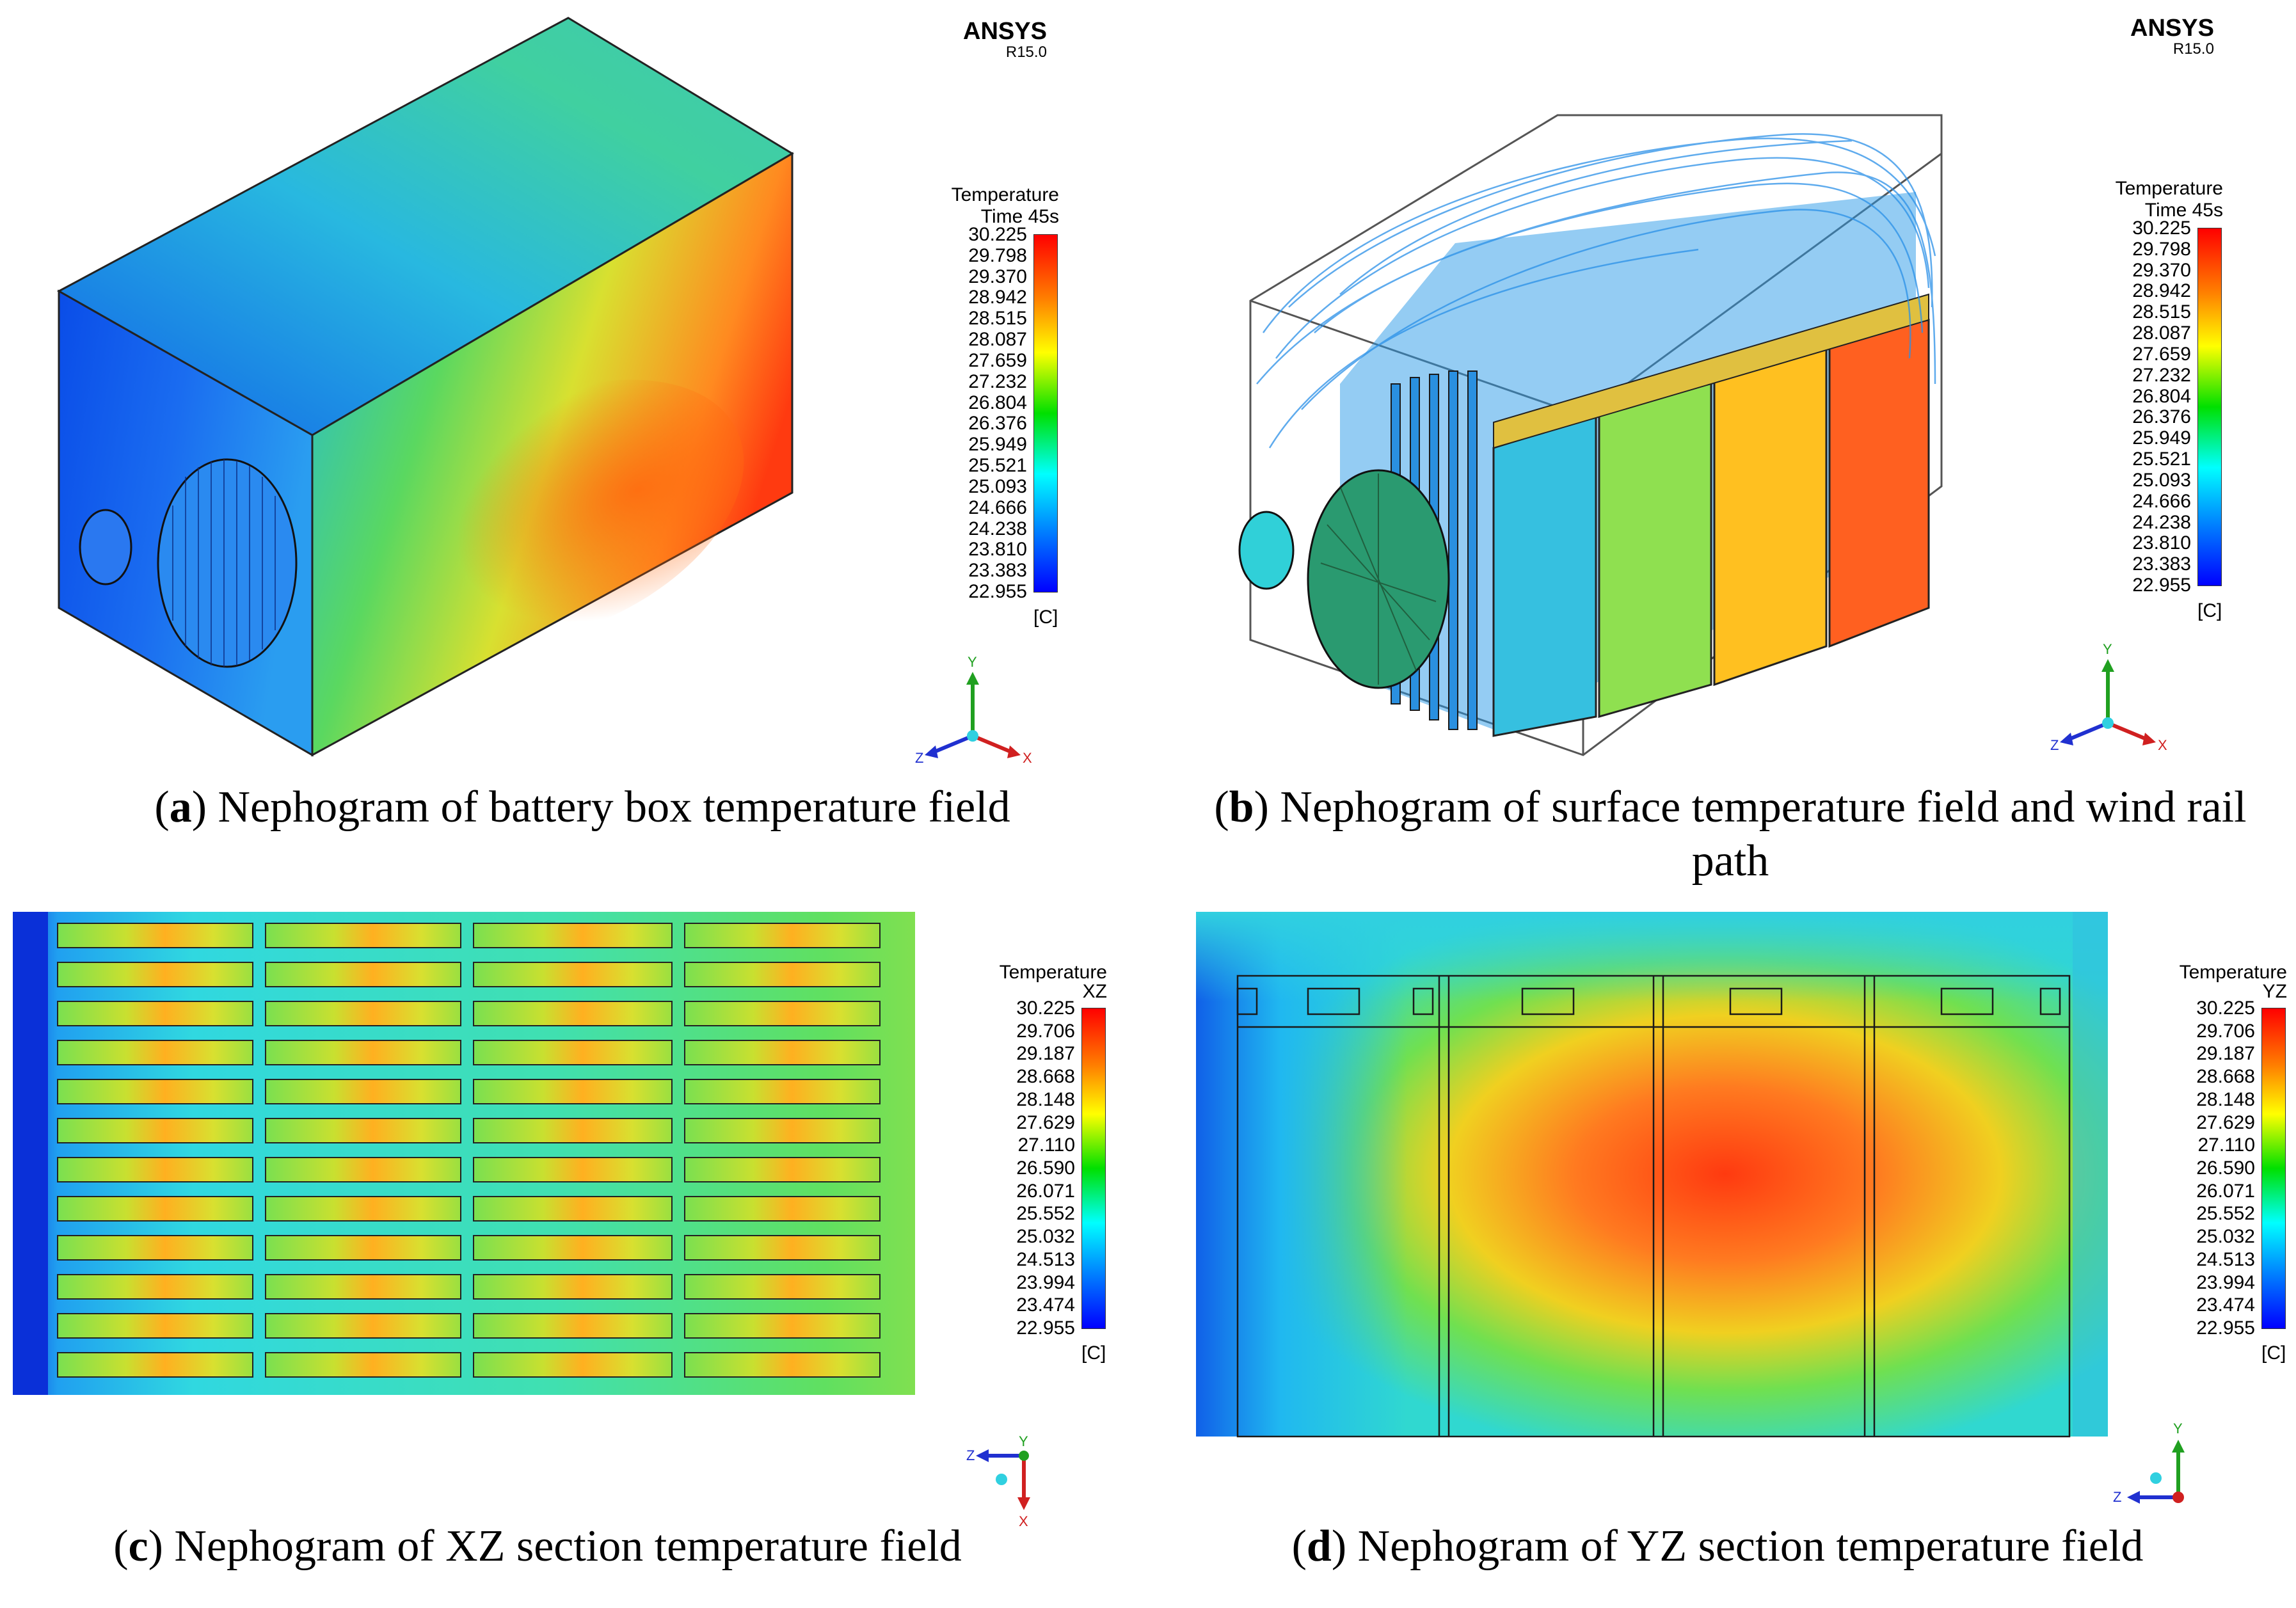 Image resolution: width=2296 pixels, height=1608 pixels. Describe the element at coordinates (998, 1481) in the screenshot. I see `axis-triad-c: Z Y X` at that location.